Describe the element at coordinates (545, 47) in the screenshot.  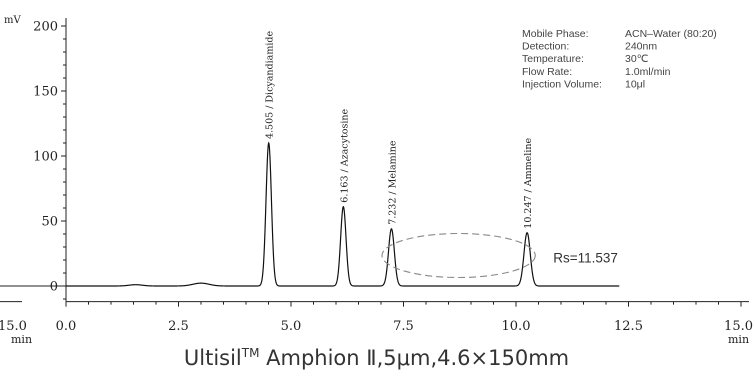
I see `condition-key-1: Detection:` at that location.